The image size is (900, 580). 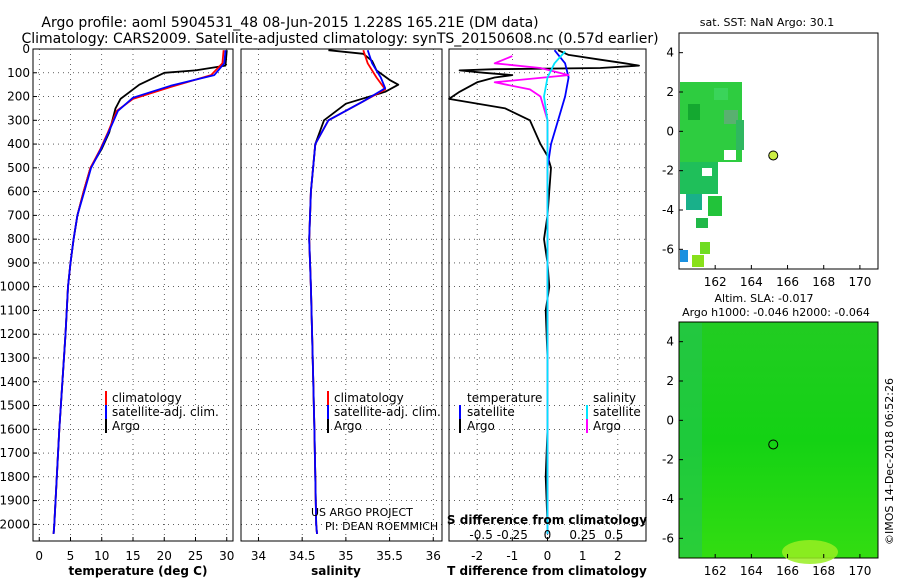 What do you see at coordinates (348, 426) in the screenshot?
I see `legend-argo-label: Argo` at bounding box center [348, 426].